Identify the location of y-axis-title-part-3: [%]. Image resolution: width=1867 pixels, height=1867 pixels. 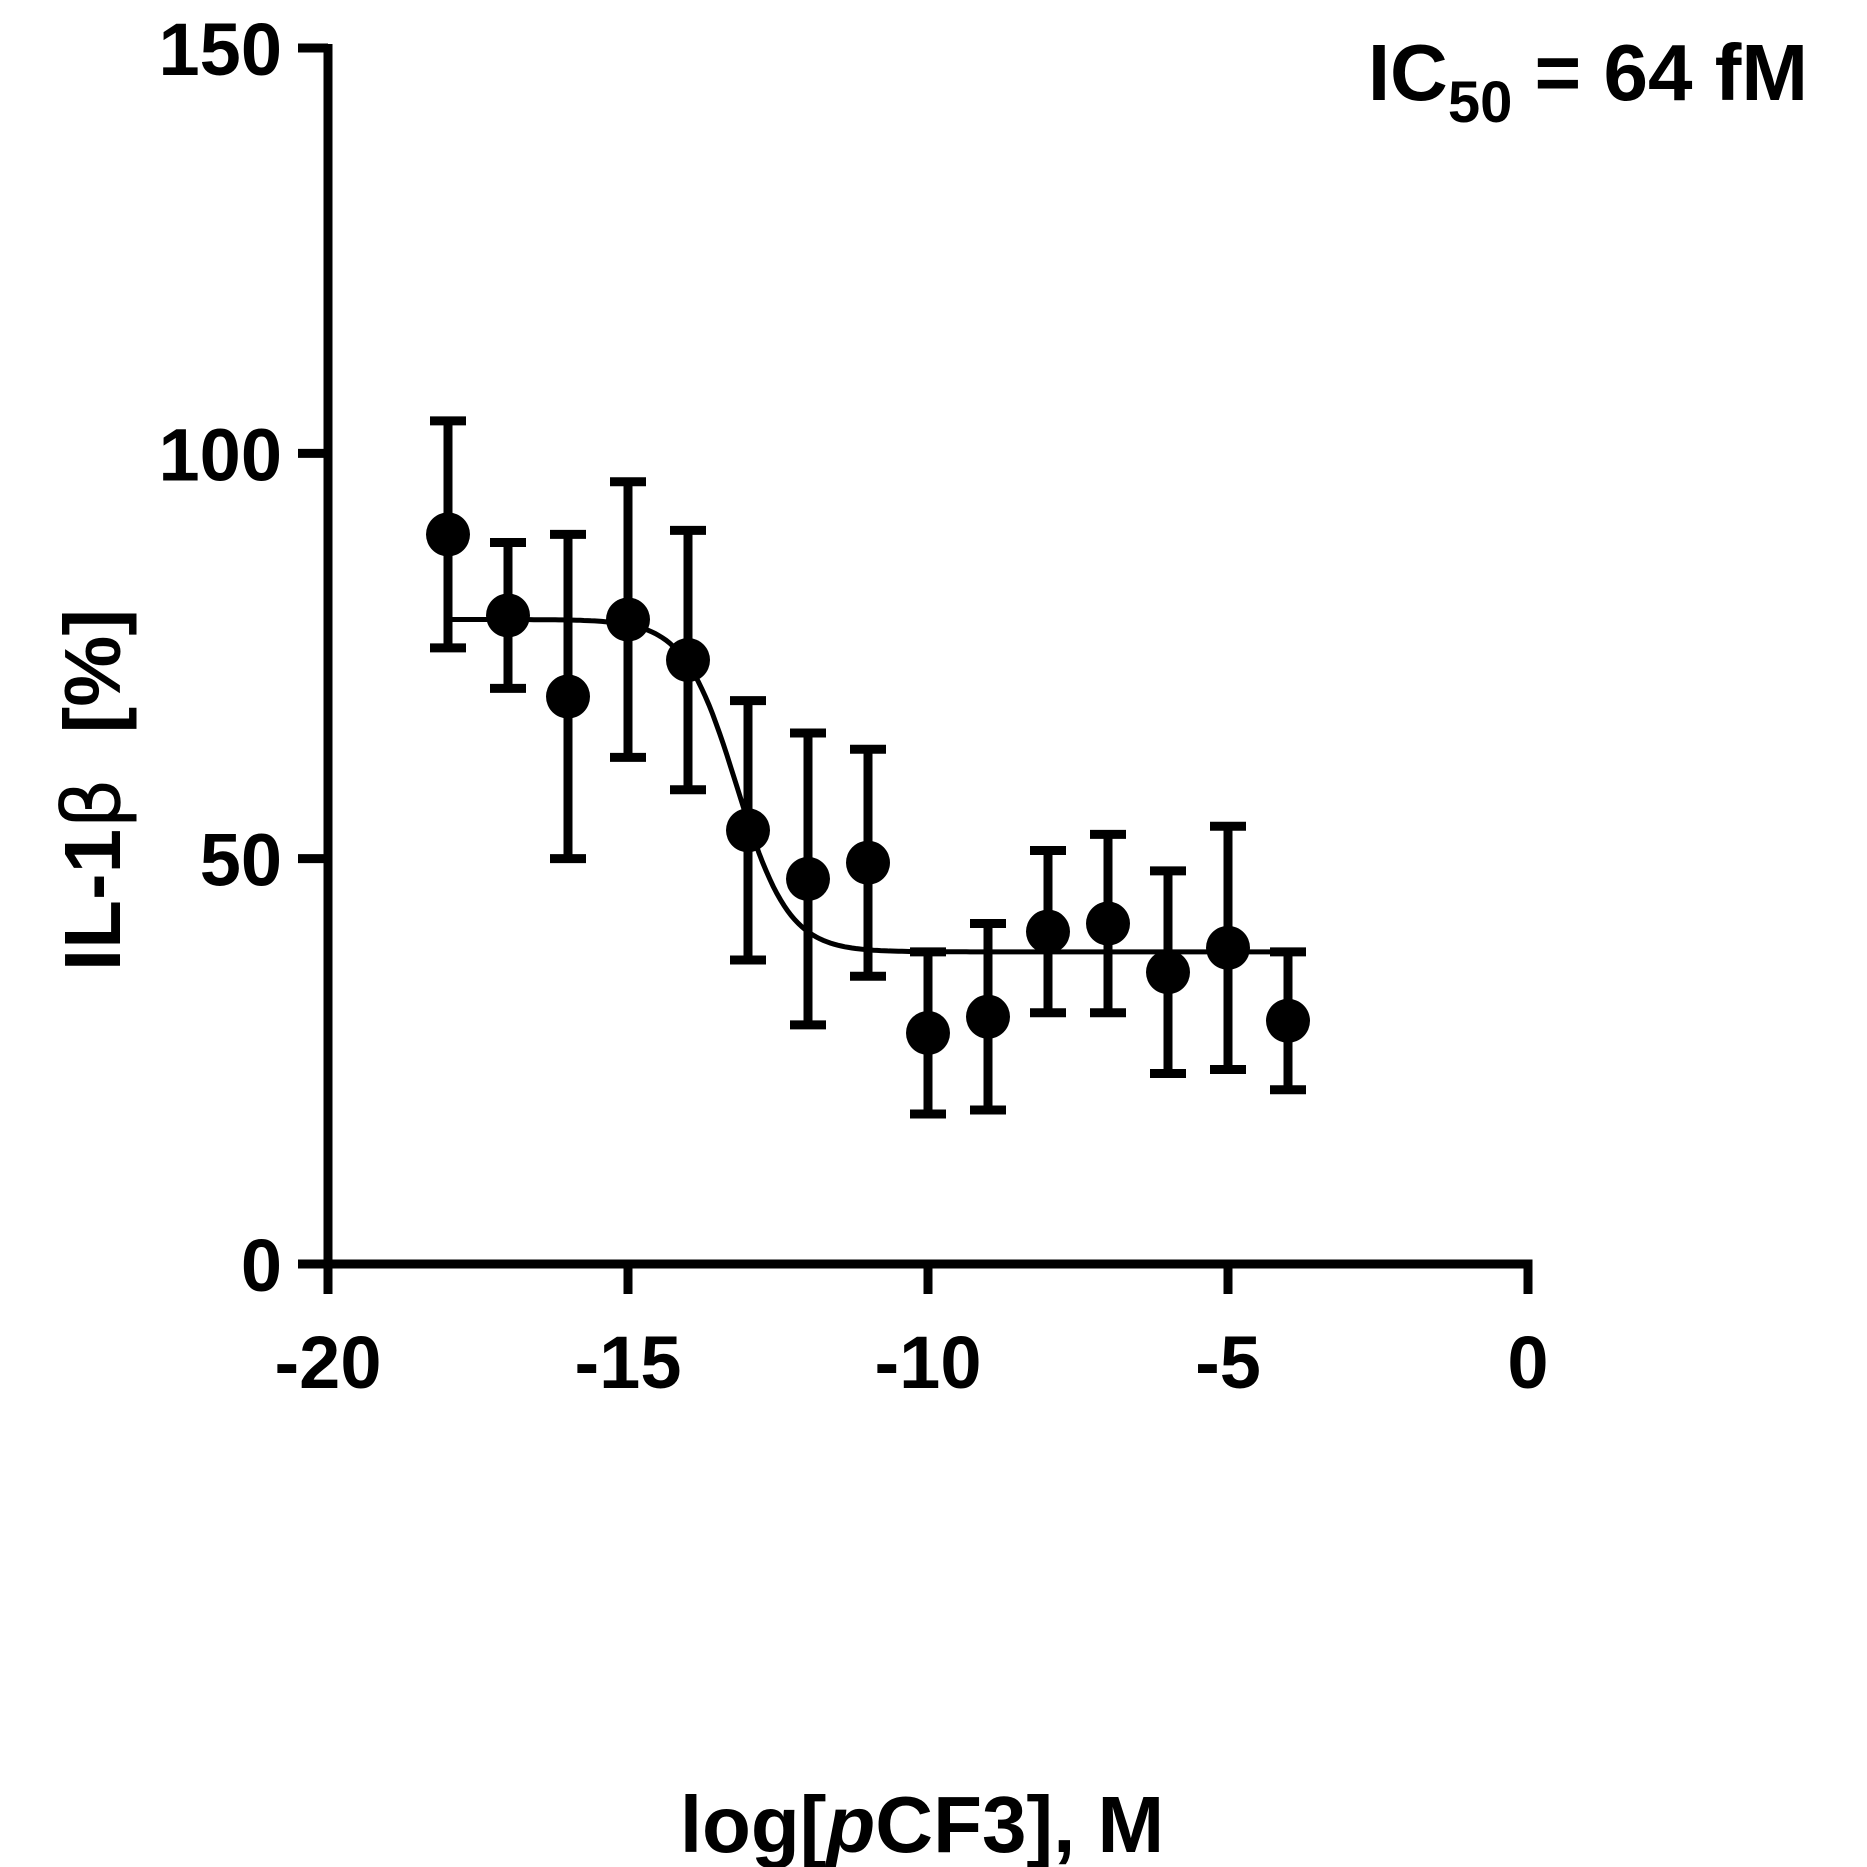
(92, 693).